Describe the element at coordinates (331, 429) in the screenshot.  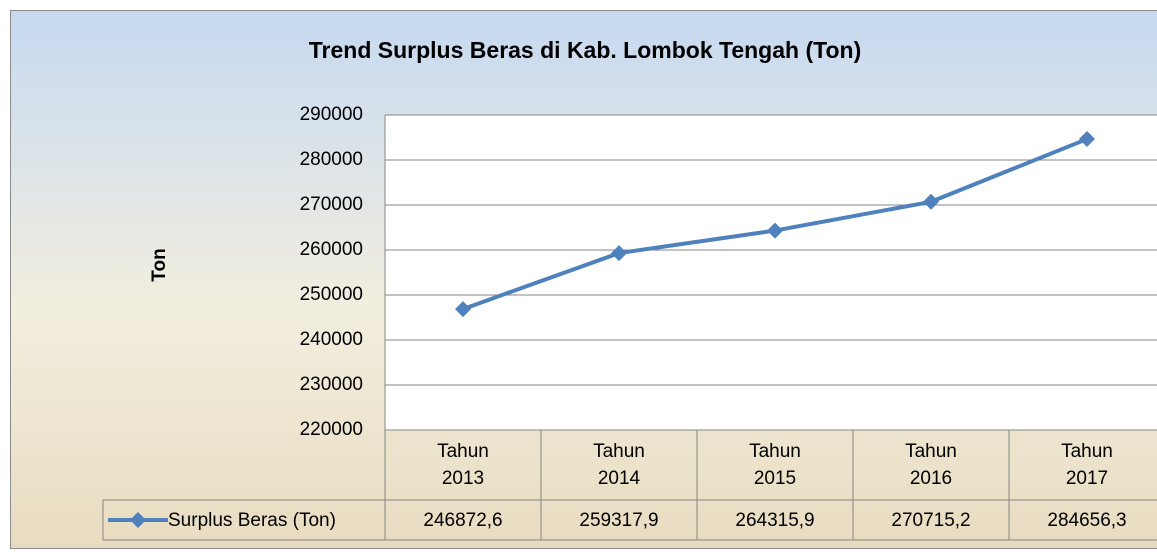
I see `y-tick-label: 220000` at that location.